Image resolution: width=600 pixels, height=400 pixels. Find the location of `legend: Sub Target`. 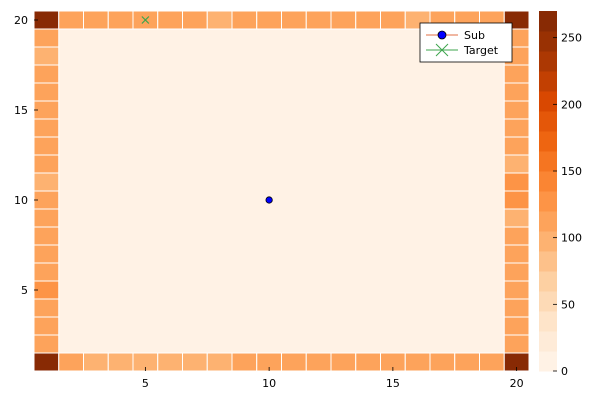

legend: Sub Target is located at coordinates (466, 42).